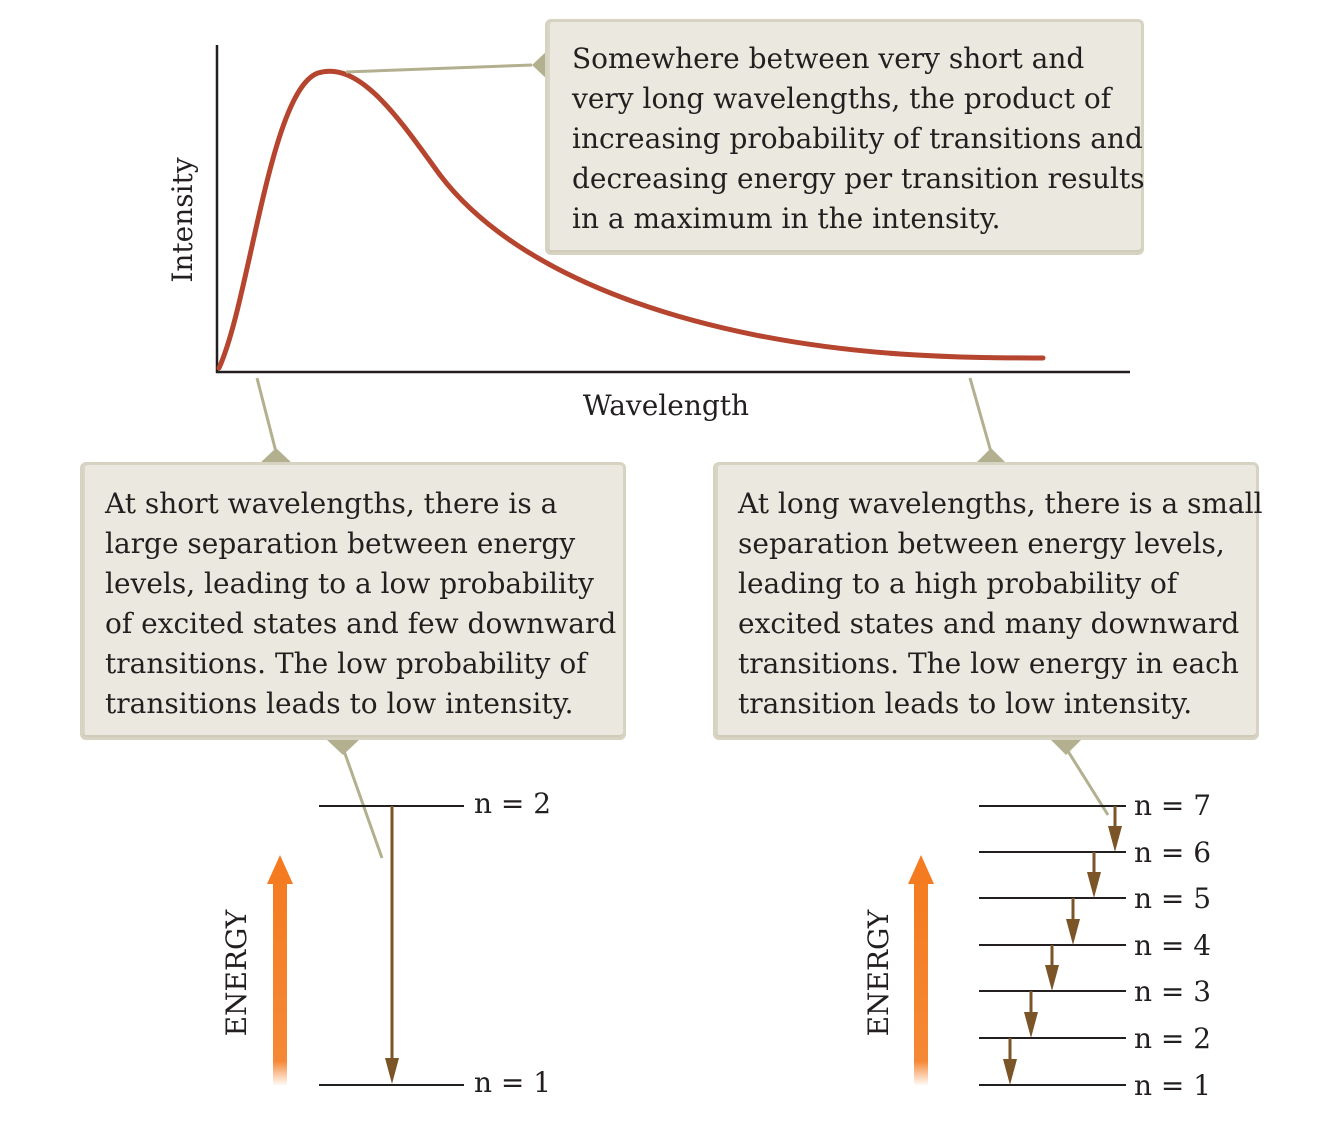 The height and width of the screenshot is (1121, 1333). What do you see at coordinates (280, 869) in the screenshot?
I see `energy-arrowhead-left` at bounding box center [280, 869].